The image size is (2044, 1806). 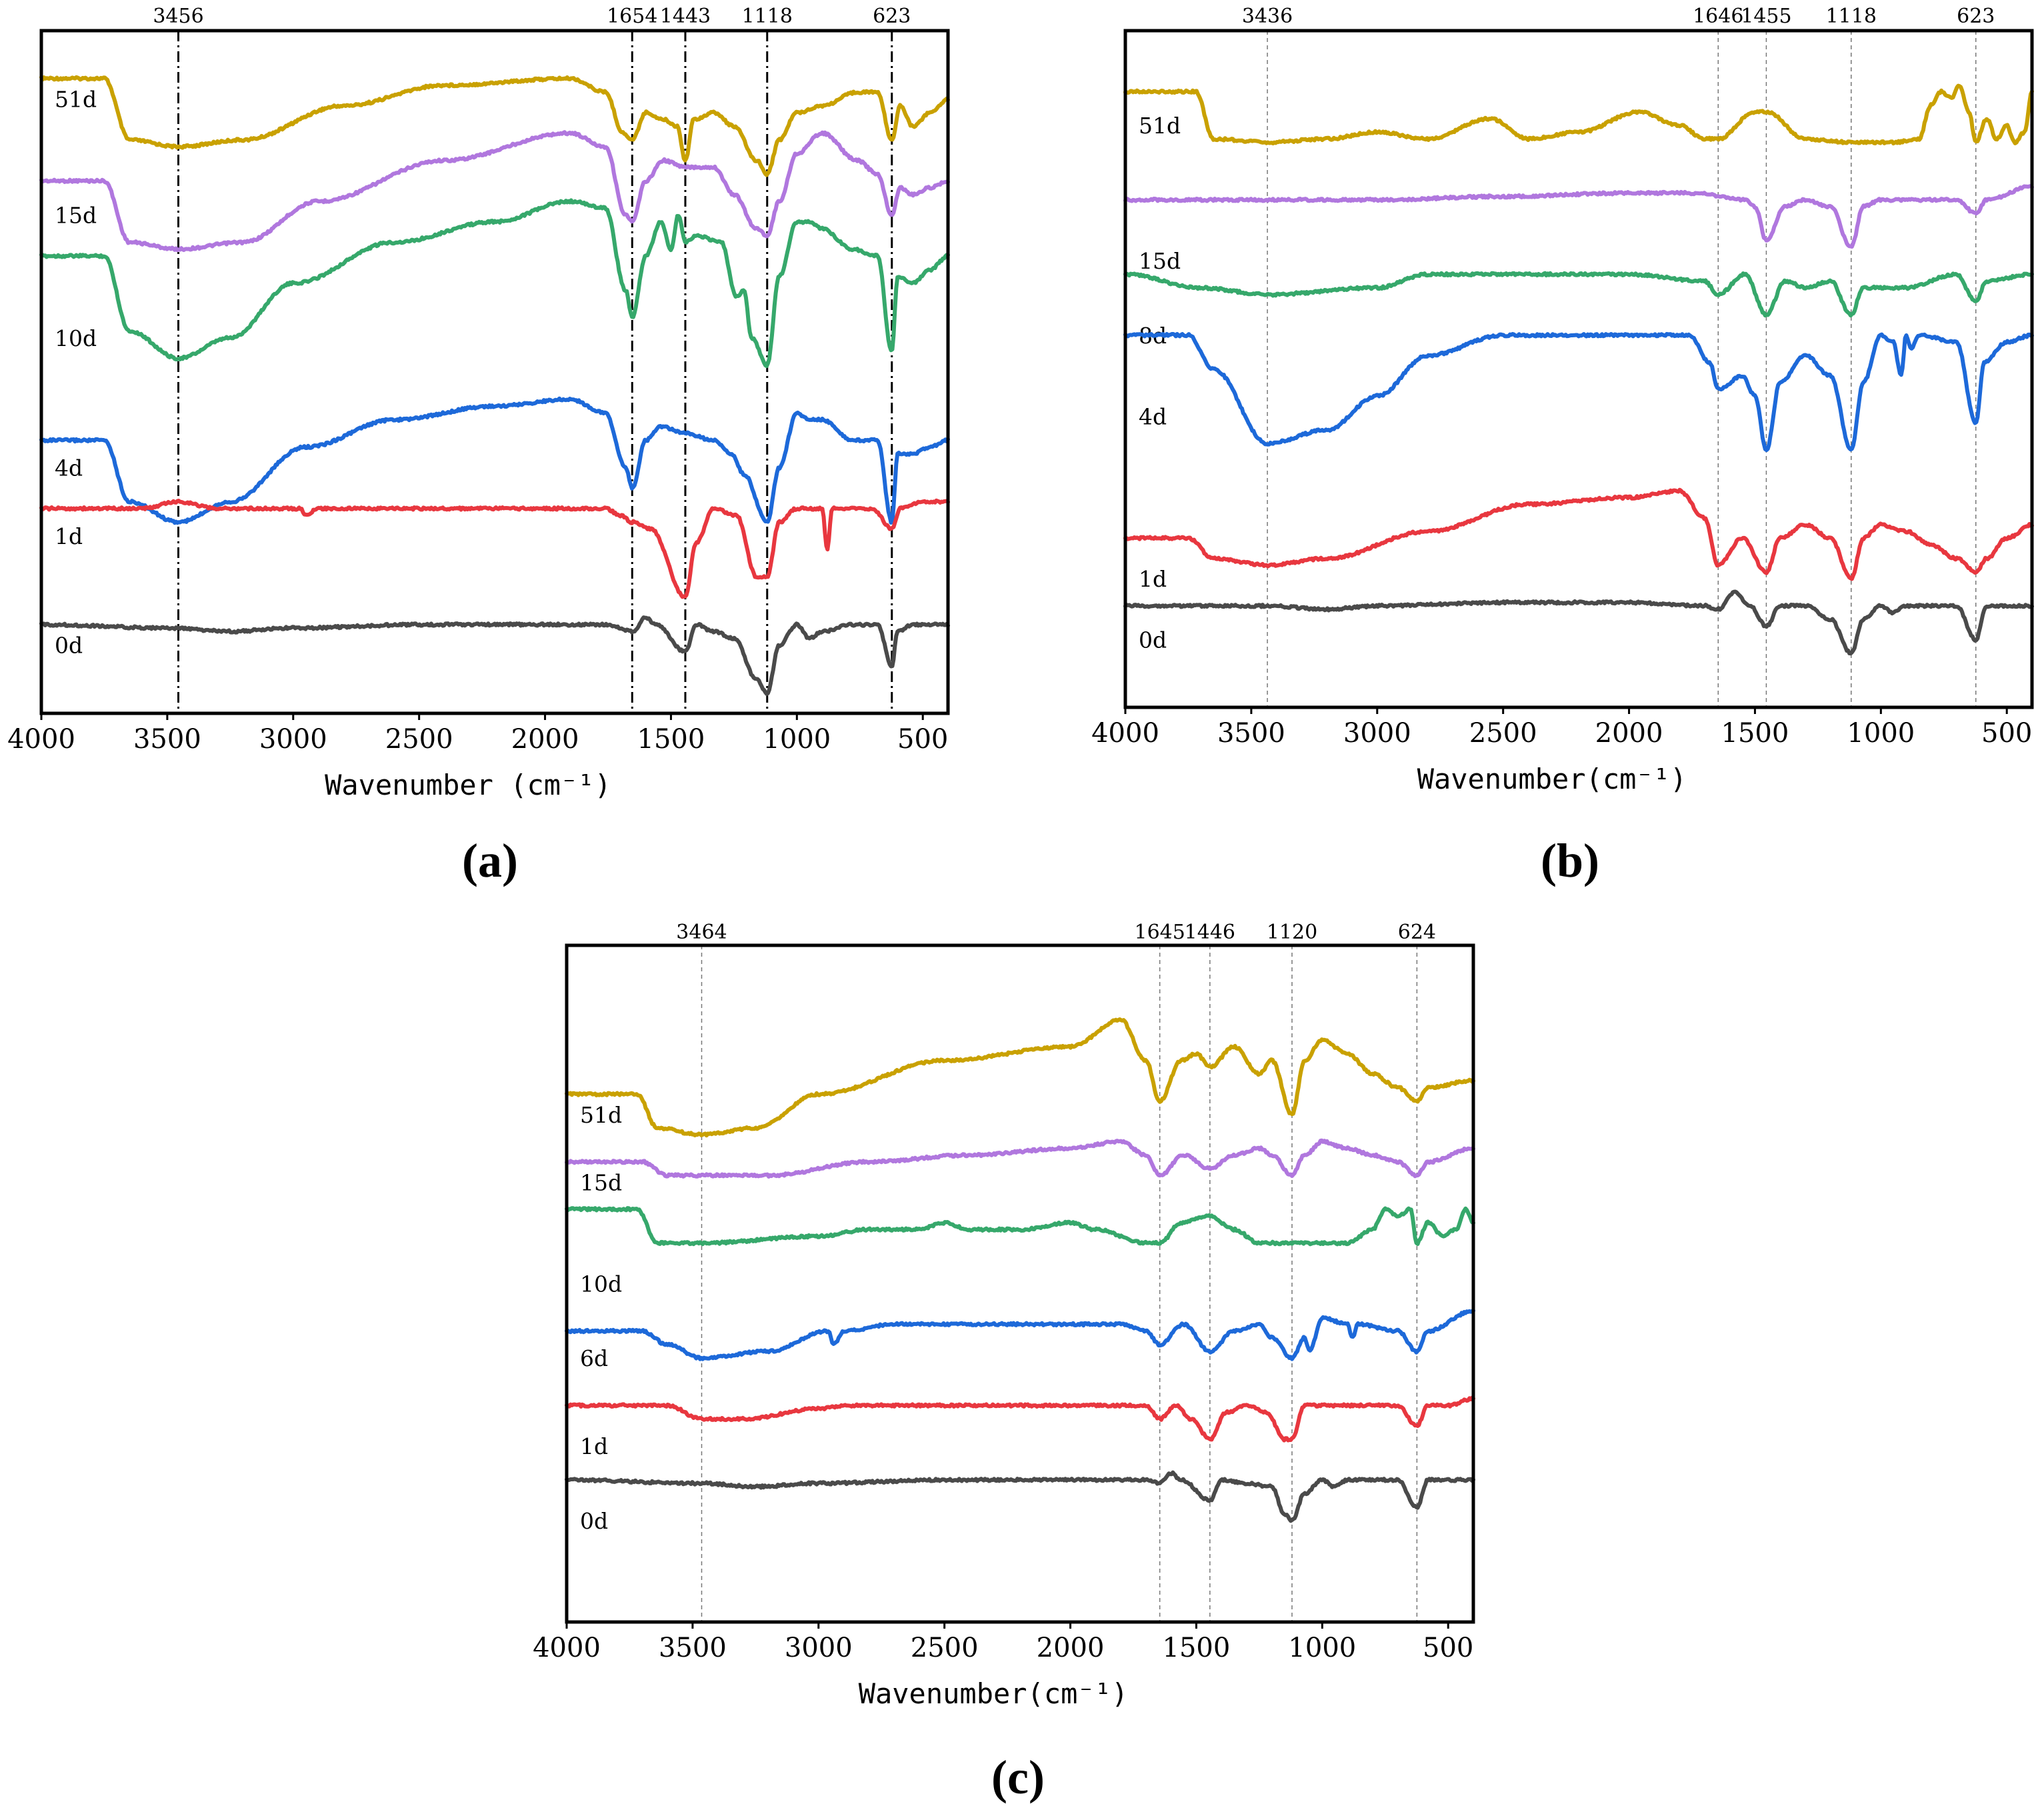 What do you see at coordinates (1018, 1777) in the screenshot?
I see `panel-label-c: (c)` at bounding box center [1018, 1777].